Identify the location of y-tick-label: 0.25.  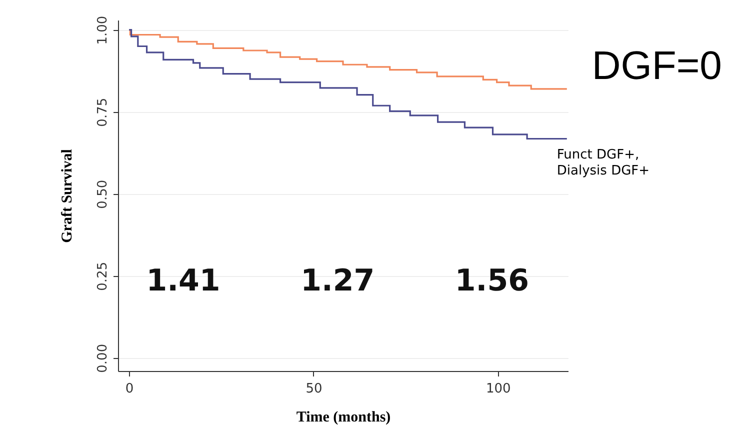
(103, 276).